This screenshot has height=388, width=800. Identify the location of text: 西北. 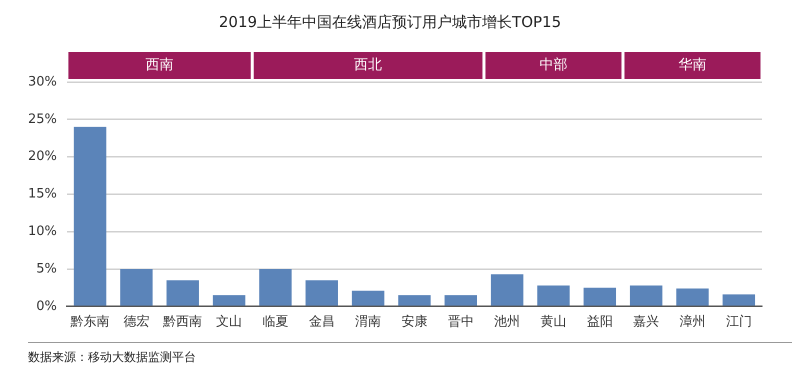
(368, 65).